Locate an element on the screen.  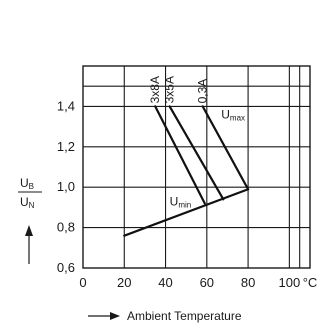
y-tick-labels: 0,6 0,8 1,0 1,2 1,4 is located at coordinates (66, 186).